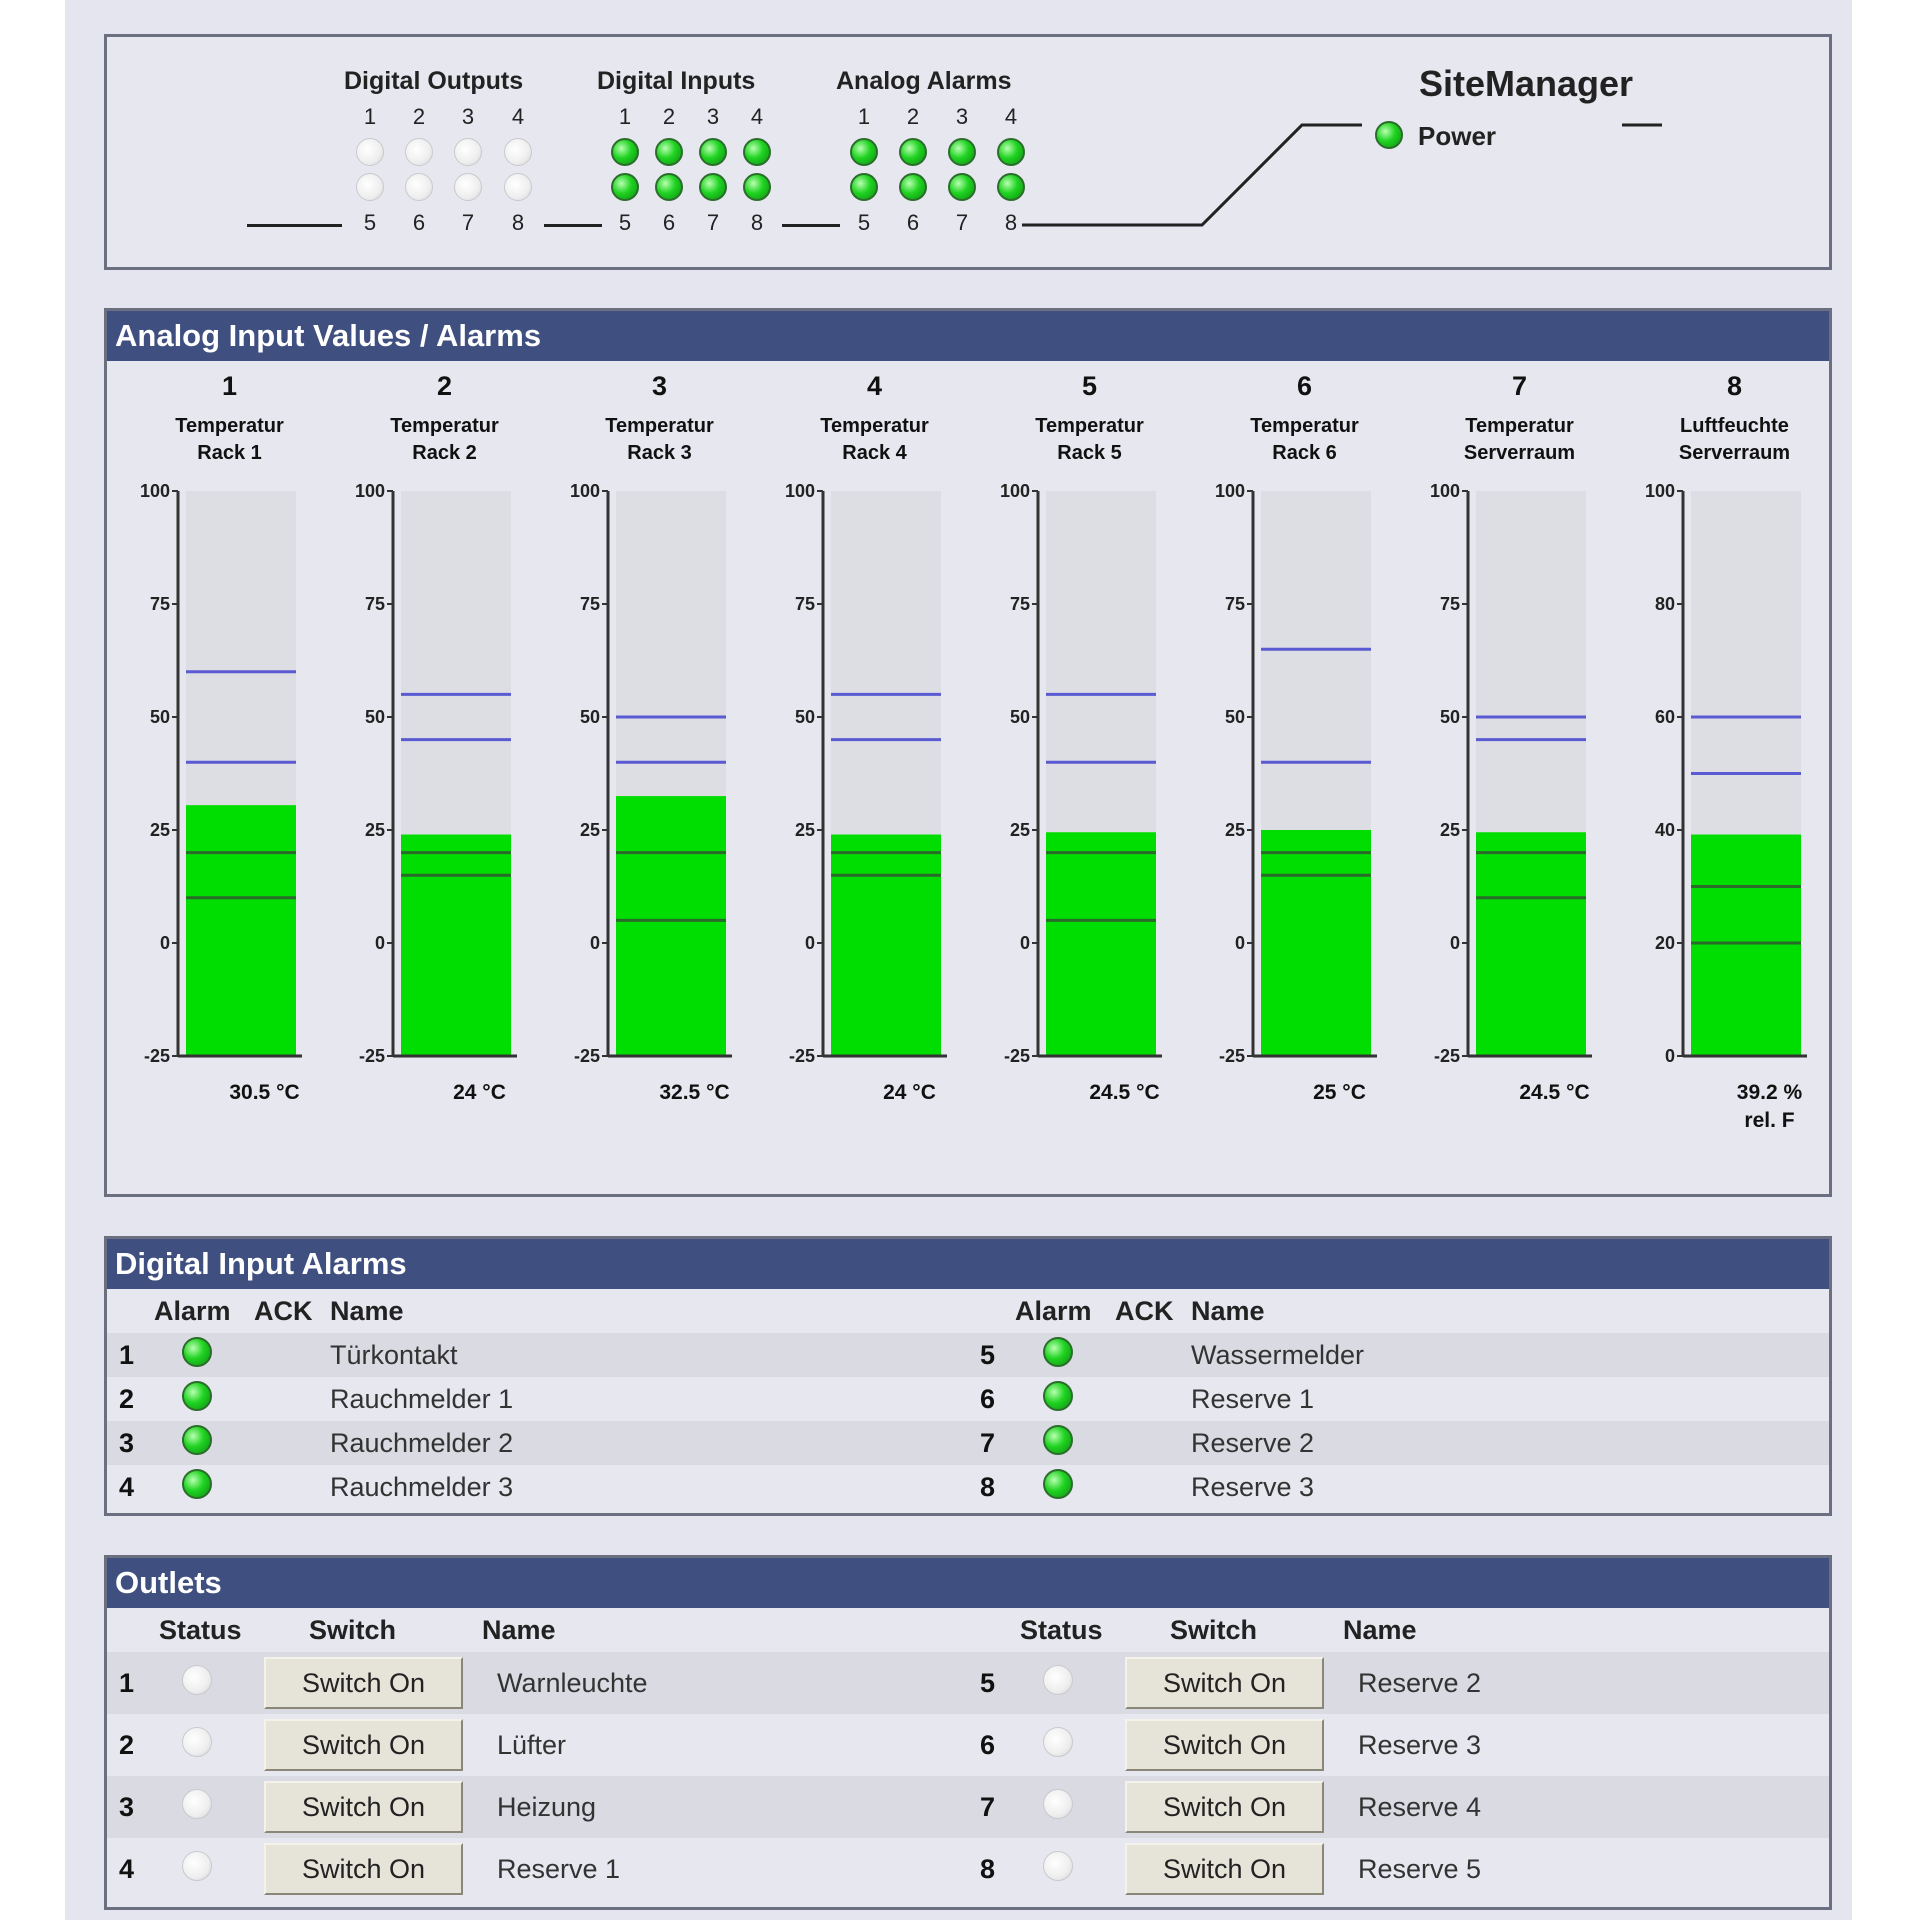 This screenshot has height=1920, width=1920. I want to click on analog-channel-4: 4 Temperatur Rack 4 100 75 50 25 0 -25 24 °C, so click(874, 779).